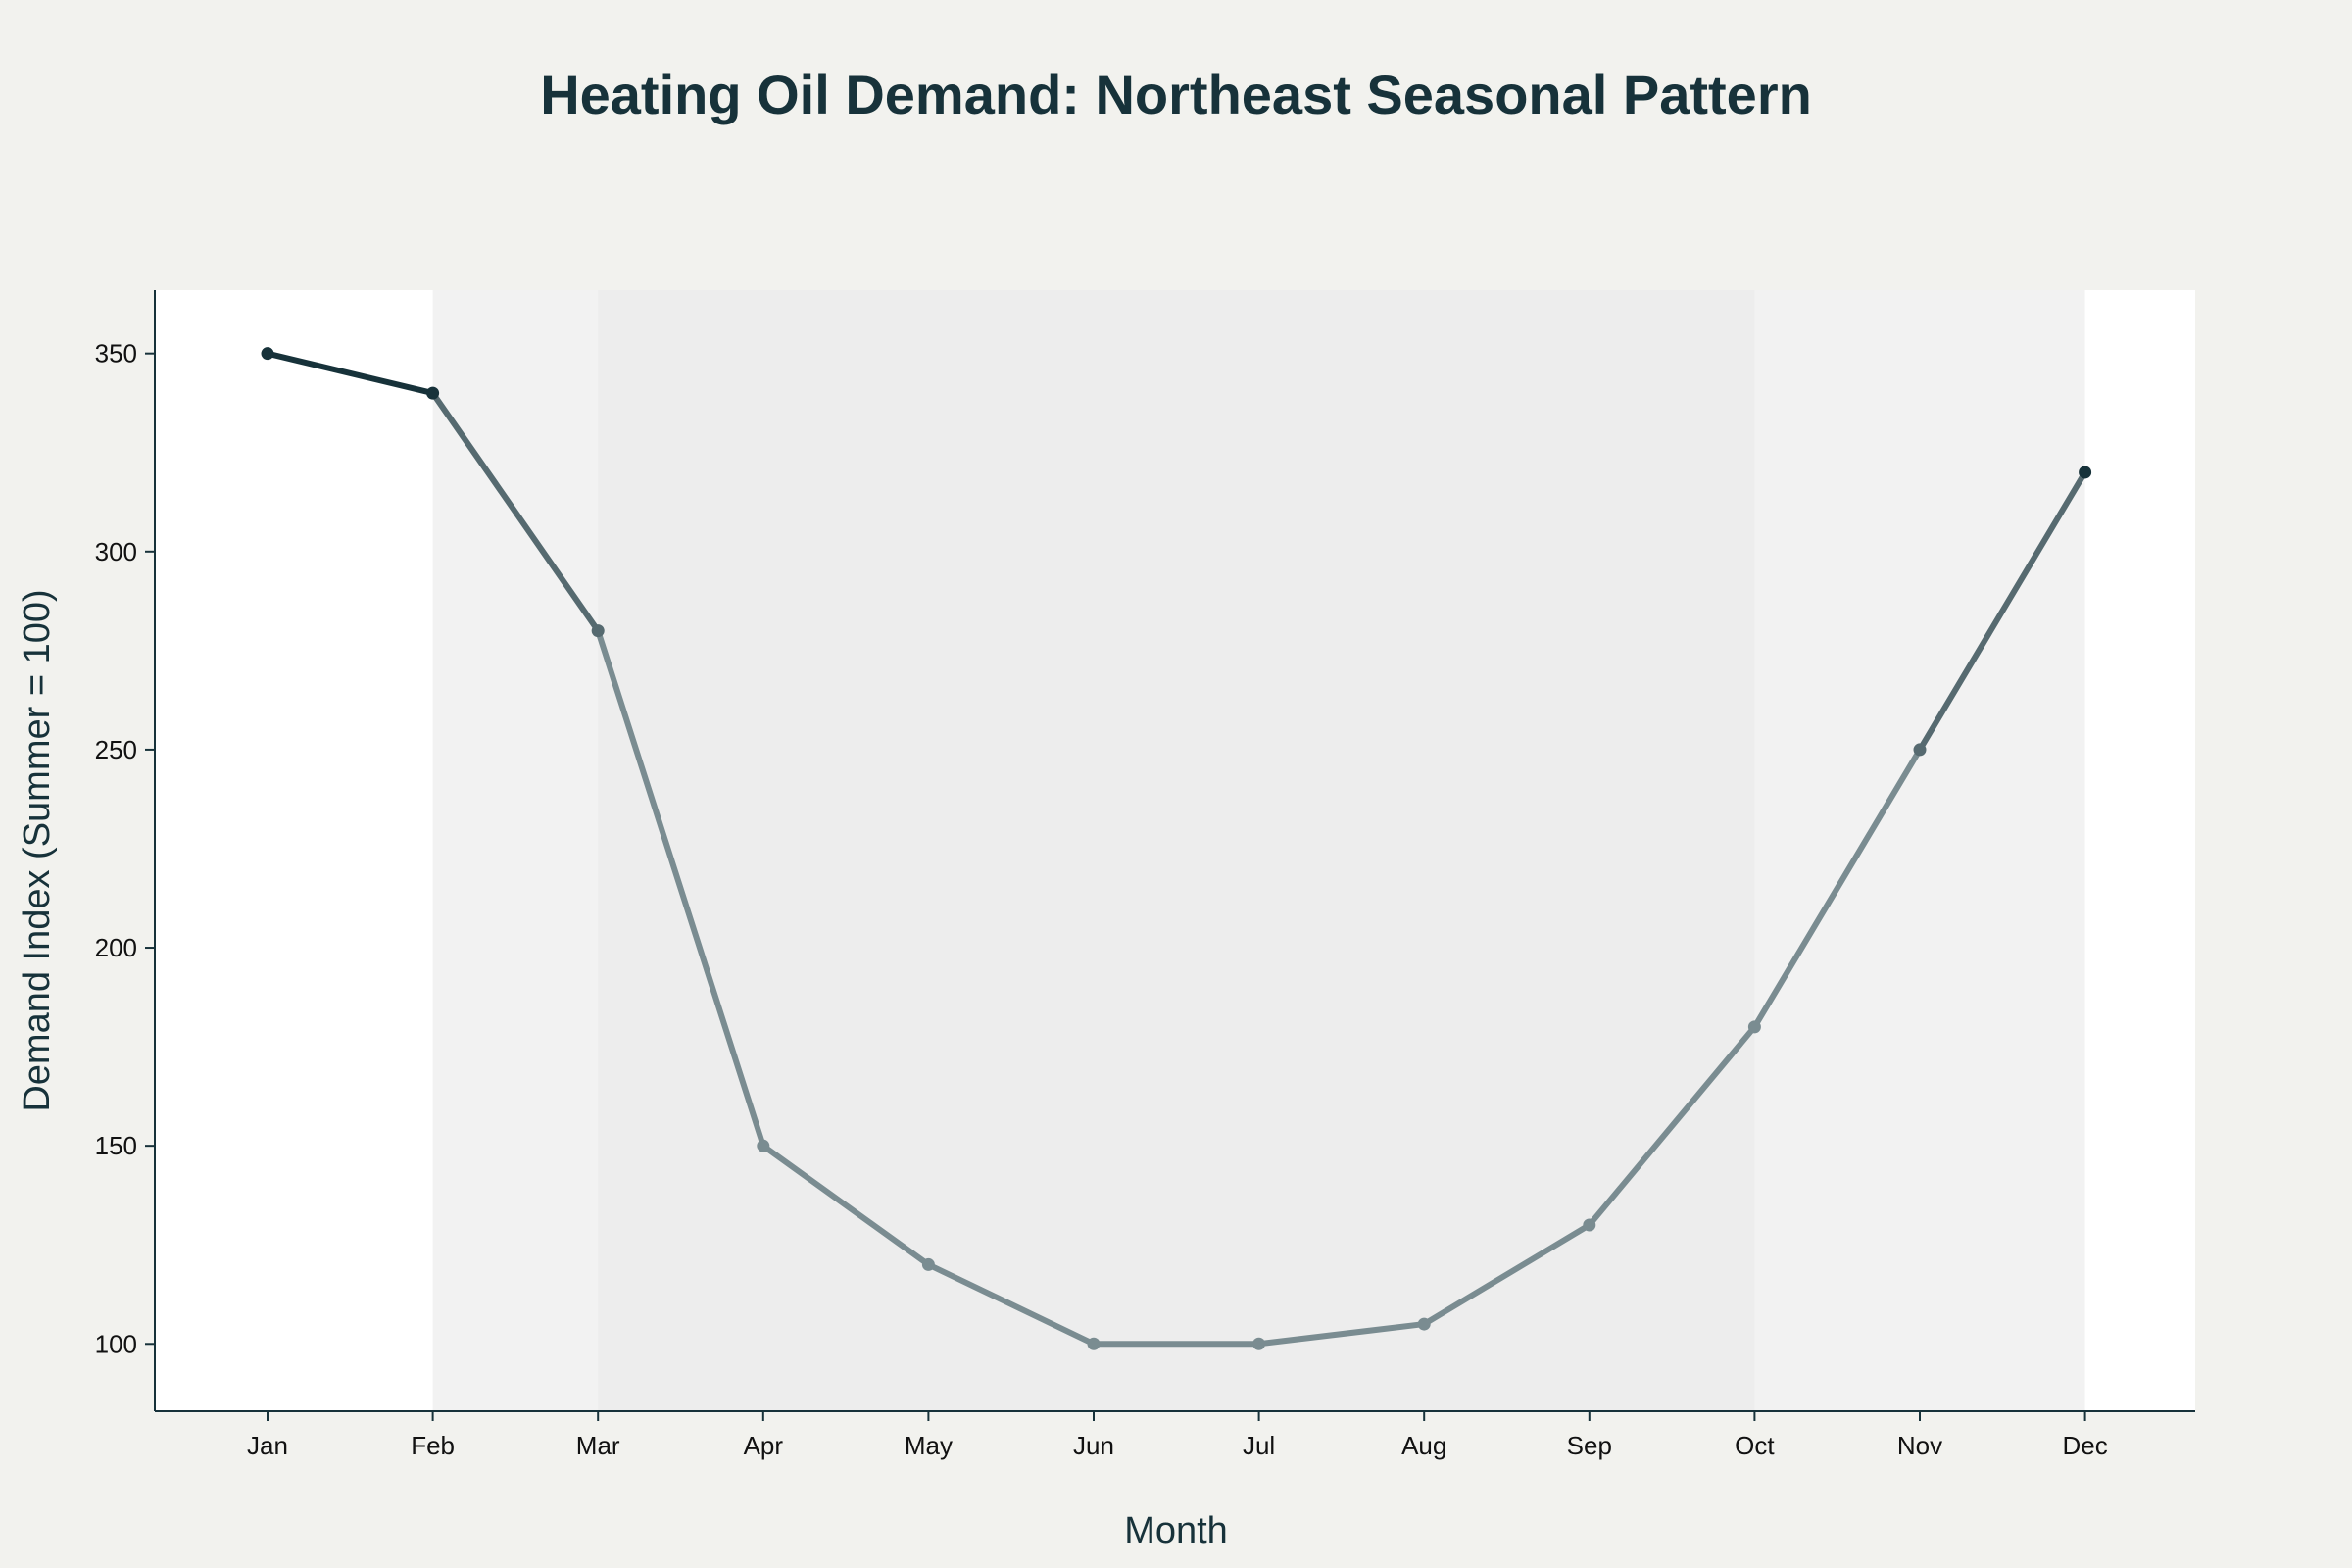  I want to click on line-segment-may-jun, so click(1011, 1304).